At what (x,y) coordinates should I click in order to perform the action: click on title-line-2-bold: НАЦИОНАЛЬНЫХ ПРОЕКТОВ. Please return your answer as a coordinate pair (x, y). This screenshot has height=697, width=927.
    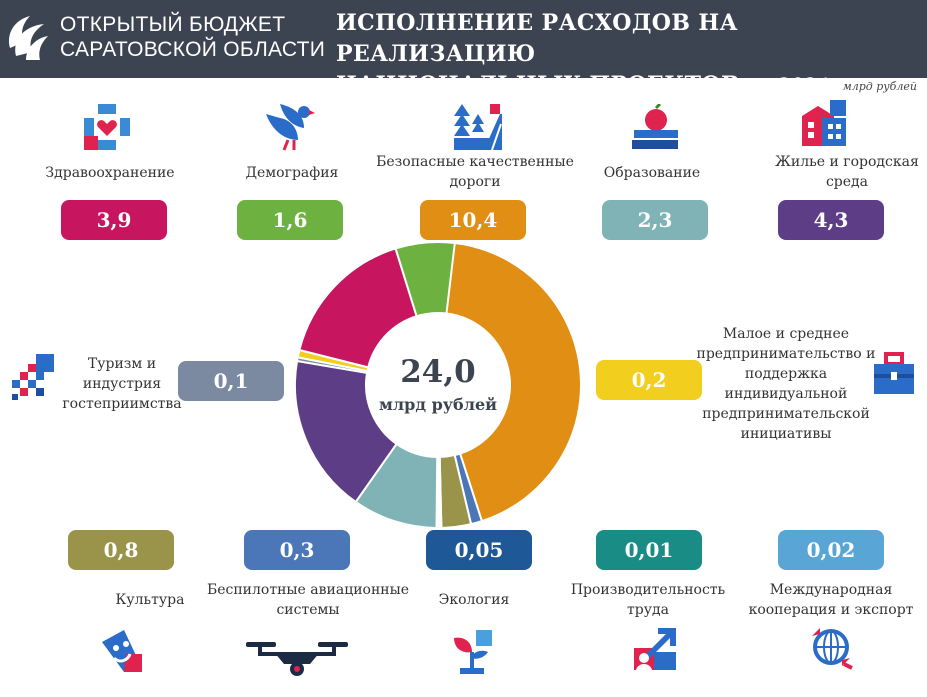
    Looking at the image, I should click on (538, 85).